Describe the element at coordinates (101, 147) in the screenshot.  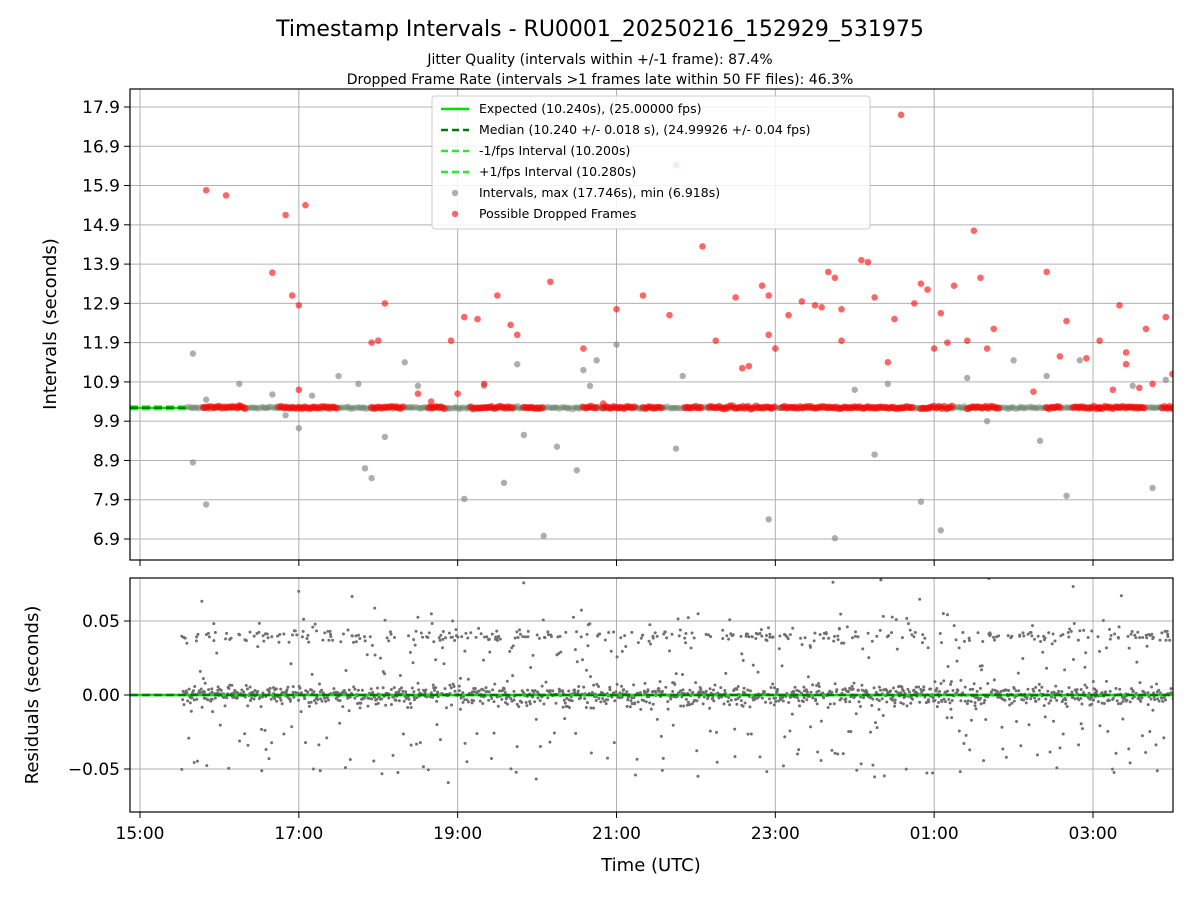
I see `intervals-y-tick-label: 16.9` at that location.